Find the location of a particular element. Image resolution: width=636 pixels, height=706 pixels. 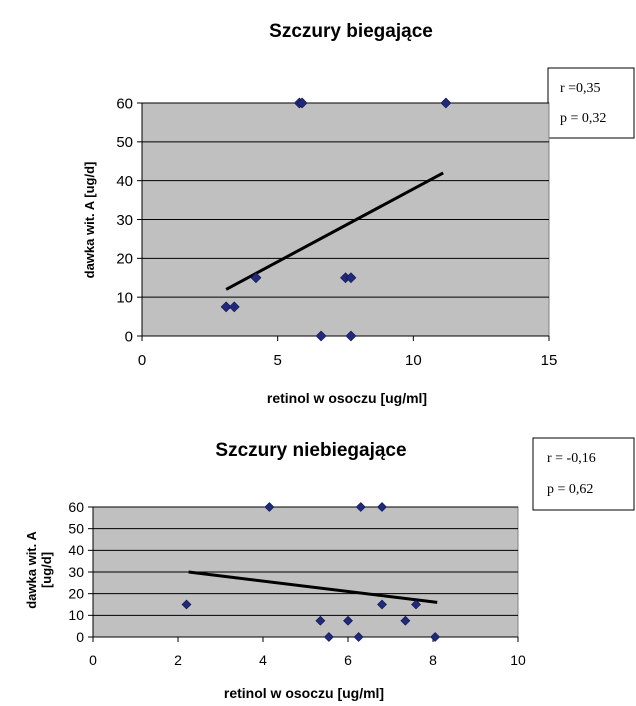

stat-p: p = 0,32 is located at coordinates (583, 118).